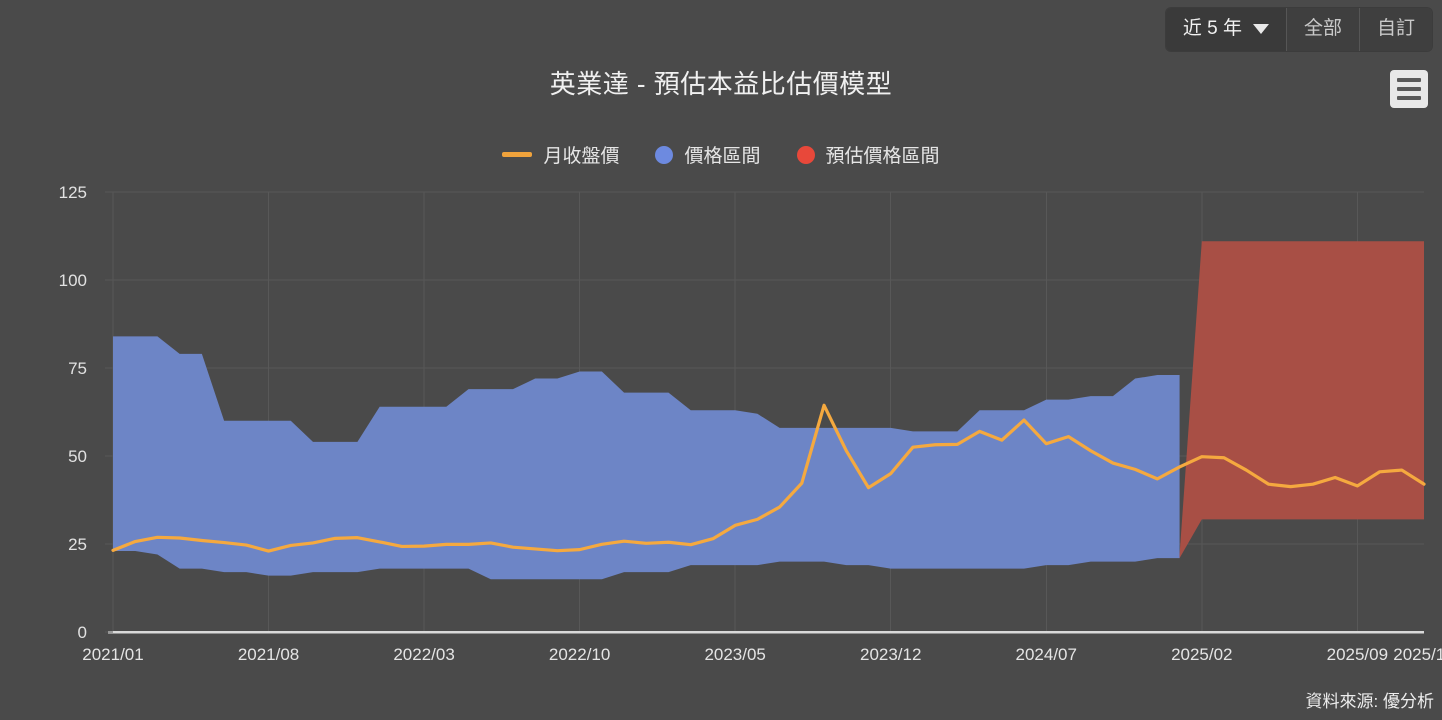  I want to click on chart-legend: 月收盤價 價格區間 預估價格區間, so click(721, 154).